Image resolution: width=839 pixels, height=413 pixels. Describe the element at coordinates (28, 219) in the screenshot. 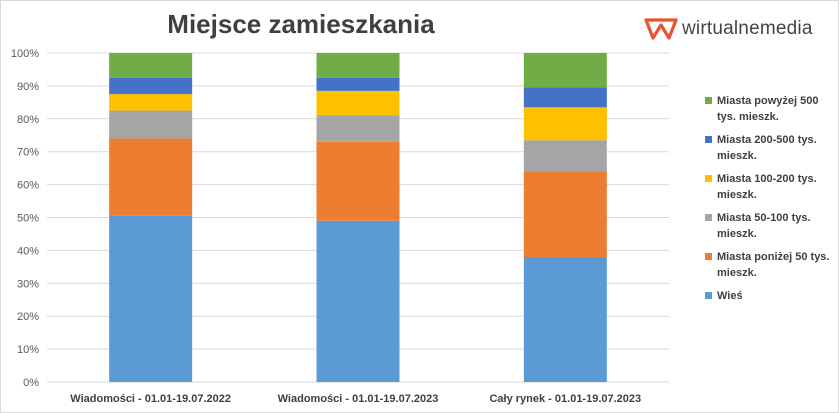

I see `y-tick-label: 50%` at that location.